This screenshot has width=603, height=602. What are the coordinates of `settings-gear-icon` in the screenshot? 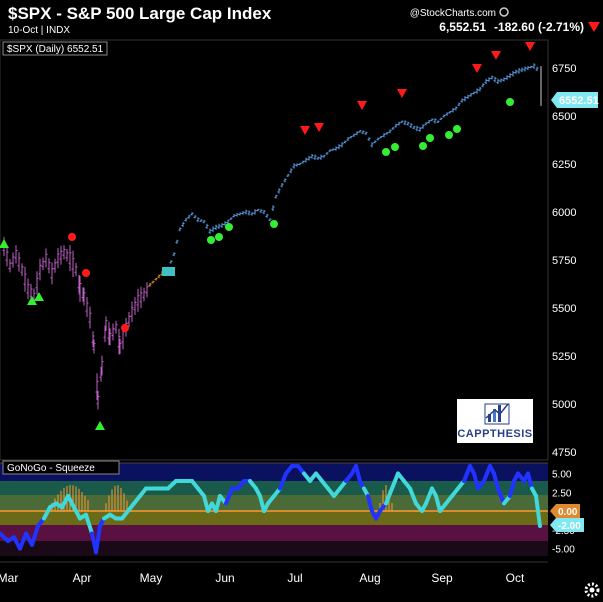 It's located at (592, 590).